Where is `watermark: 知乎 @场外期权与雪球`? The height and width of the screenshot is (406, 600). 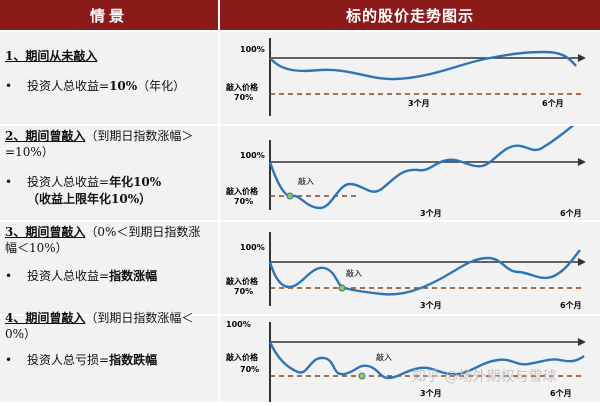
watermark: 知乎 @场外期权与雪球 is located at coordinates (484, 377).